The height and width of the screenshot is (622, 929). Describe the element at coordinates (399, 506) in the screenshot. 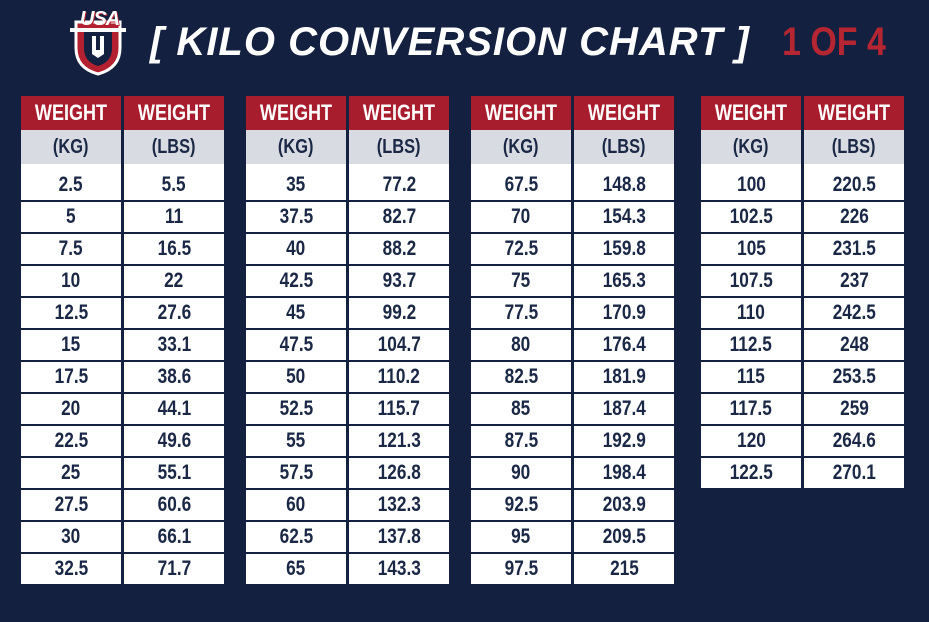

I see `lbs-value: 132.3` at that location.